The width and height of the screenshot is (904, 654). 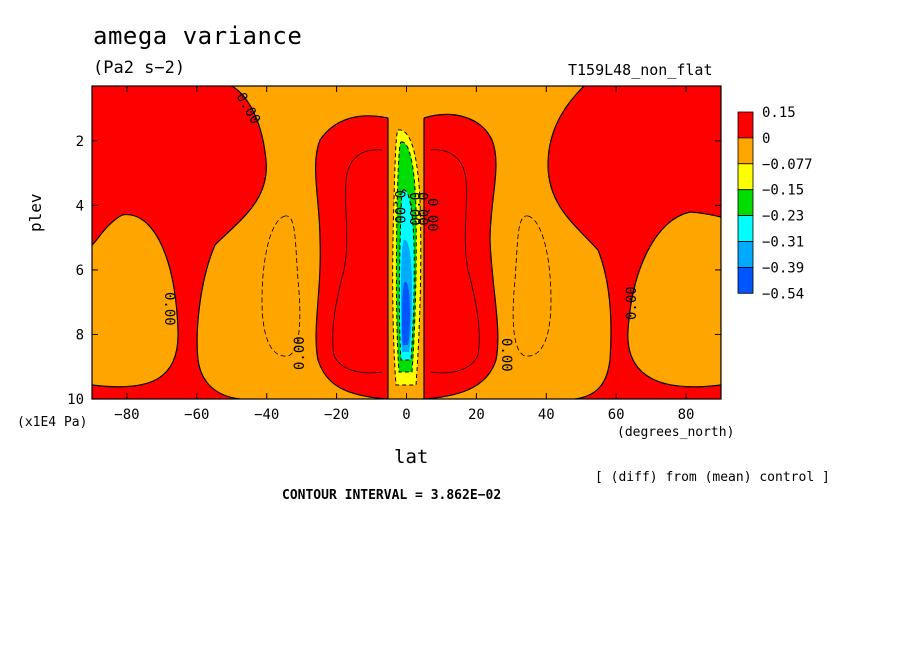 What do you see at coordinates (461, 256) in the screenshot?
I see `red-region-north-mid` at bounding box center [461, 256].